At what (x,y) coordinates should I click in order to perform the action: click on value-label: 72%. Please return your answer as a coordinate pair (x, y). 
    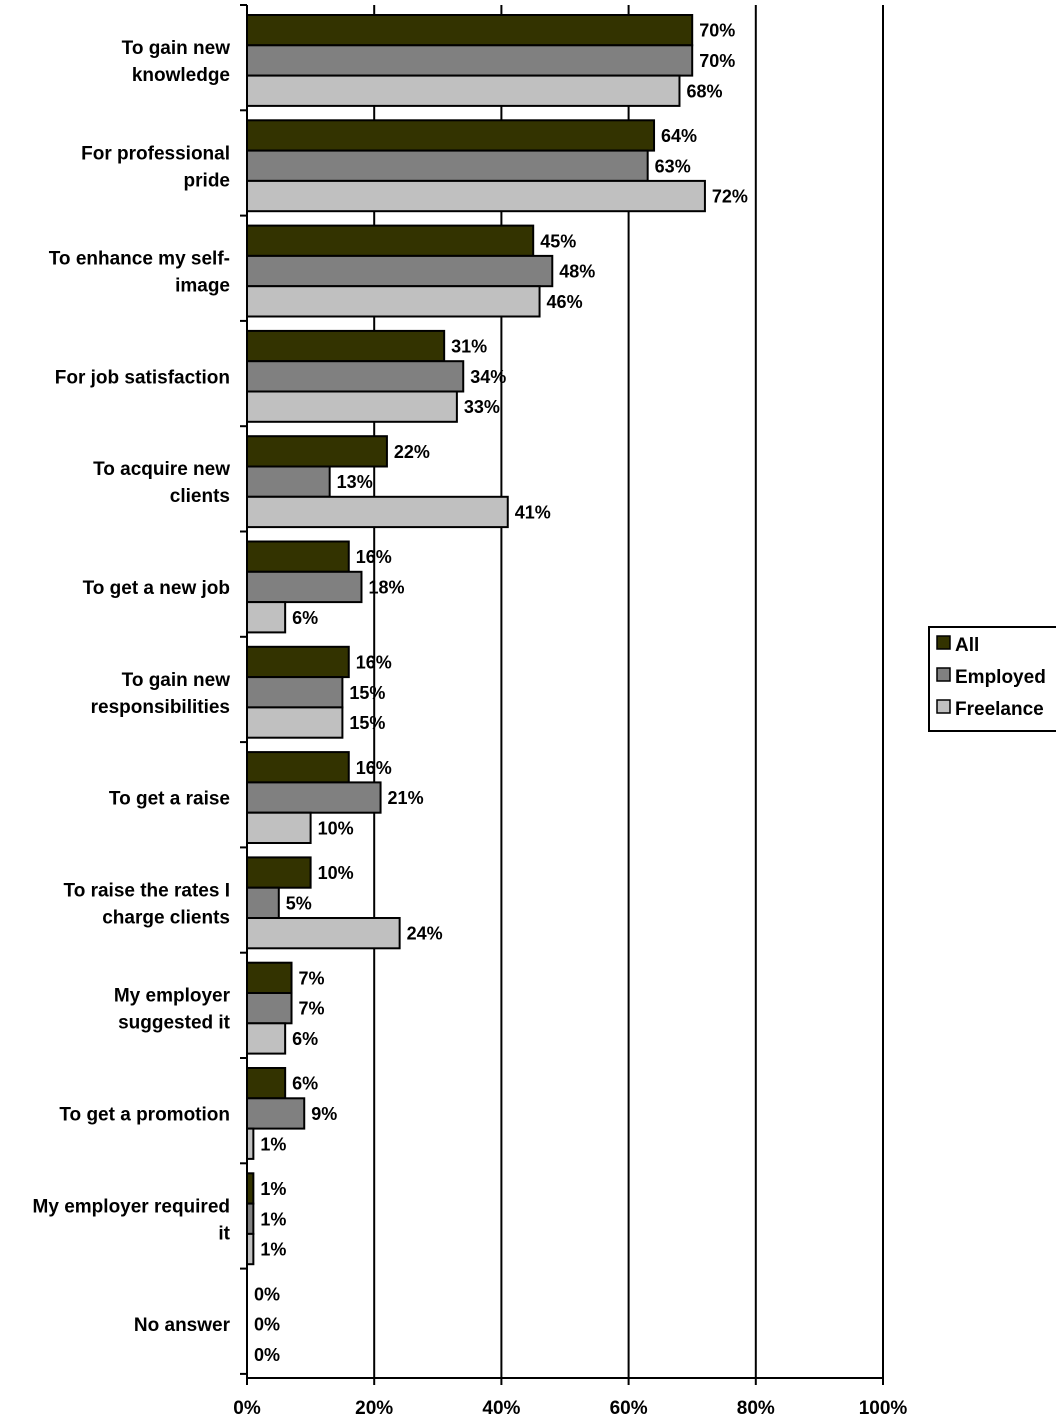
    Looking at the image, I should click on (730, 197).